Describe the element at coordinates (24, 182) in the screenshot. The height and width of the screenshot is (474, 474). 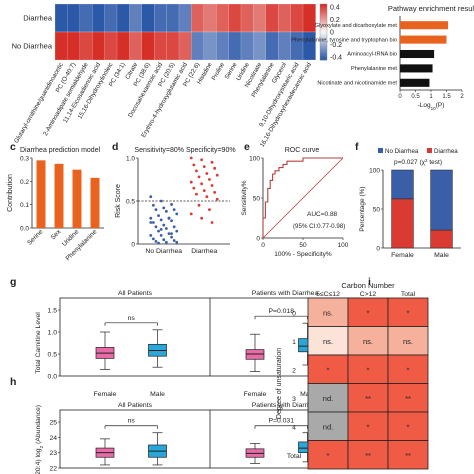
I see `y-tick-label: 0.2` at that location.